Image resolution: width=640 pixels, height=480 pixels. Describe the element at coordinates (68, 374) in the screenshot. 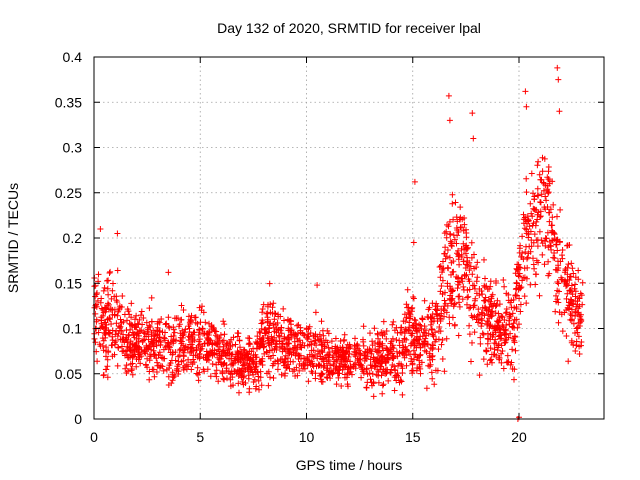

I see `y-tick-label: 0.05` at that location.